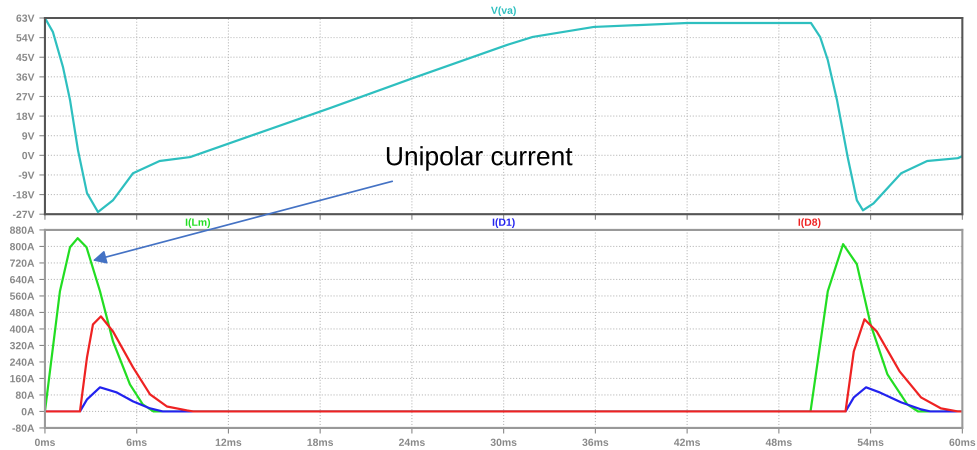  What do you see at coordinates (962, 442) in the screenshot?
I see `x-tick-label: 60ms` at bounding box center [962, 442].